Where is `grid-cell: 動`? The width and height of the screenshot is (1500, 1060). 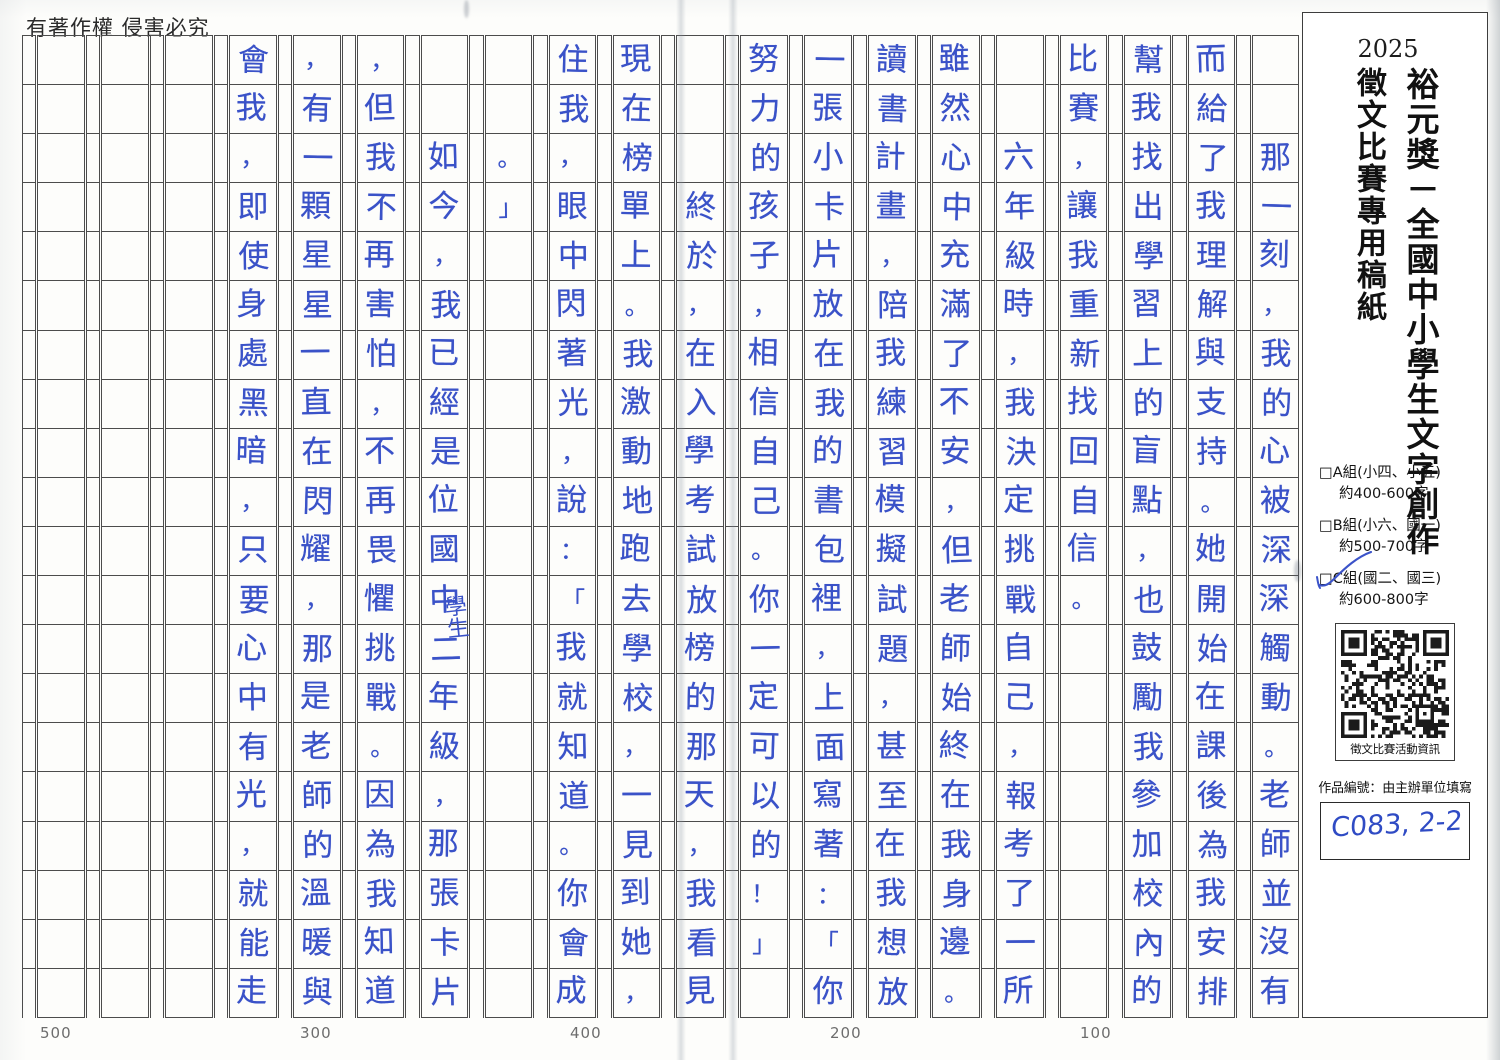
grid-cell: 動 is located at coordinates (636, 452).